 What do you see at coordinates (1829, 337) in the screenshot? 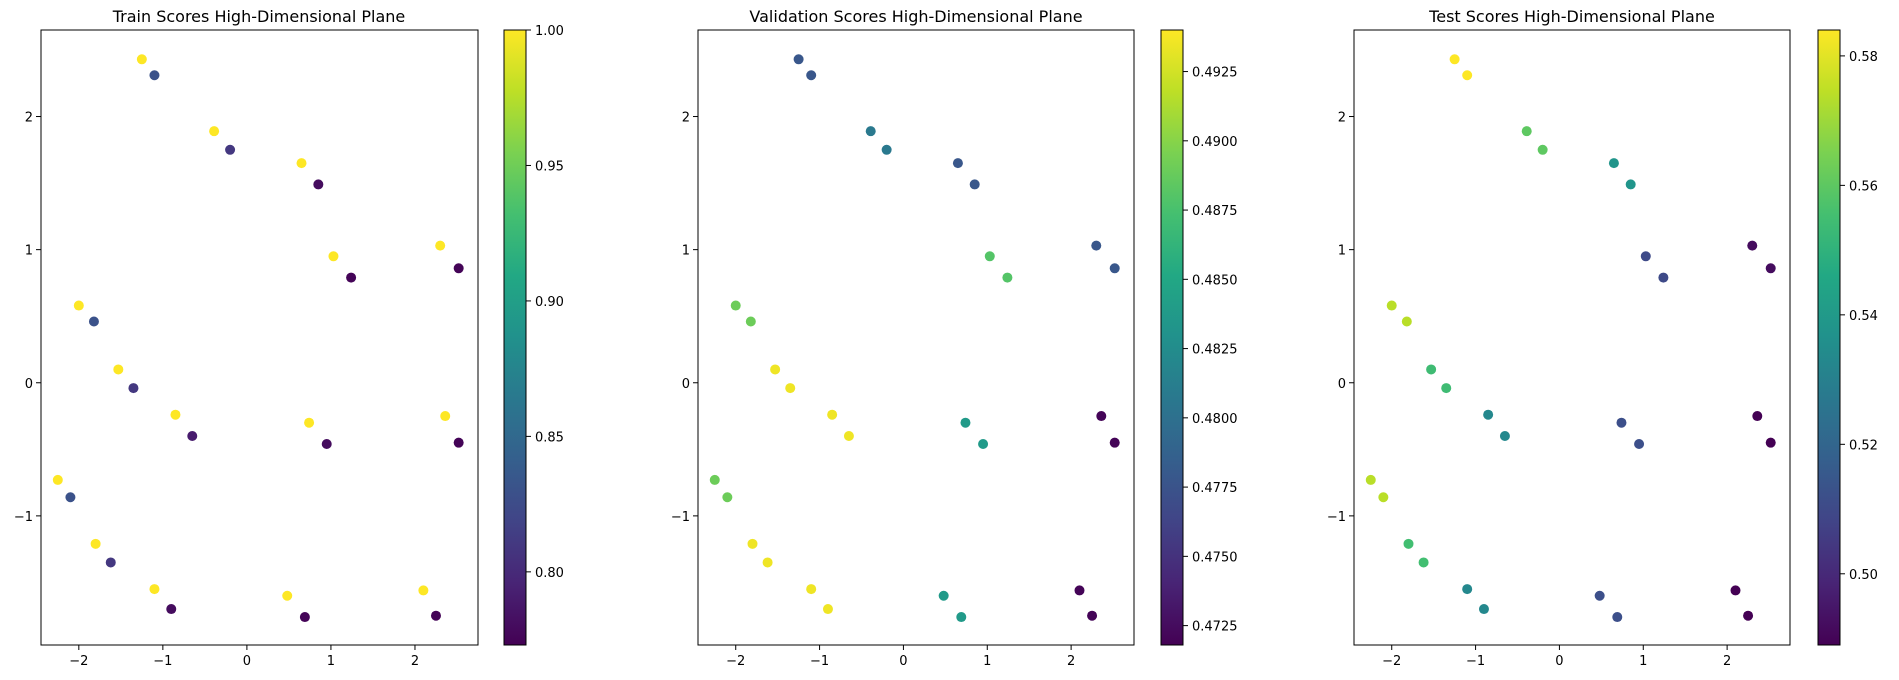
I see `colorbar-test` at bounding box center [1829, 337].